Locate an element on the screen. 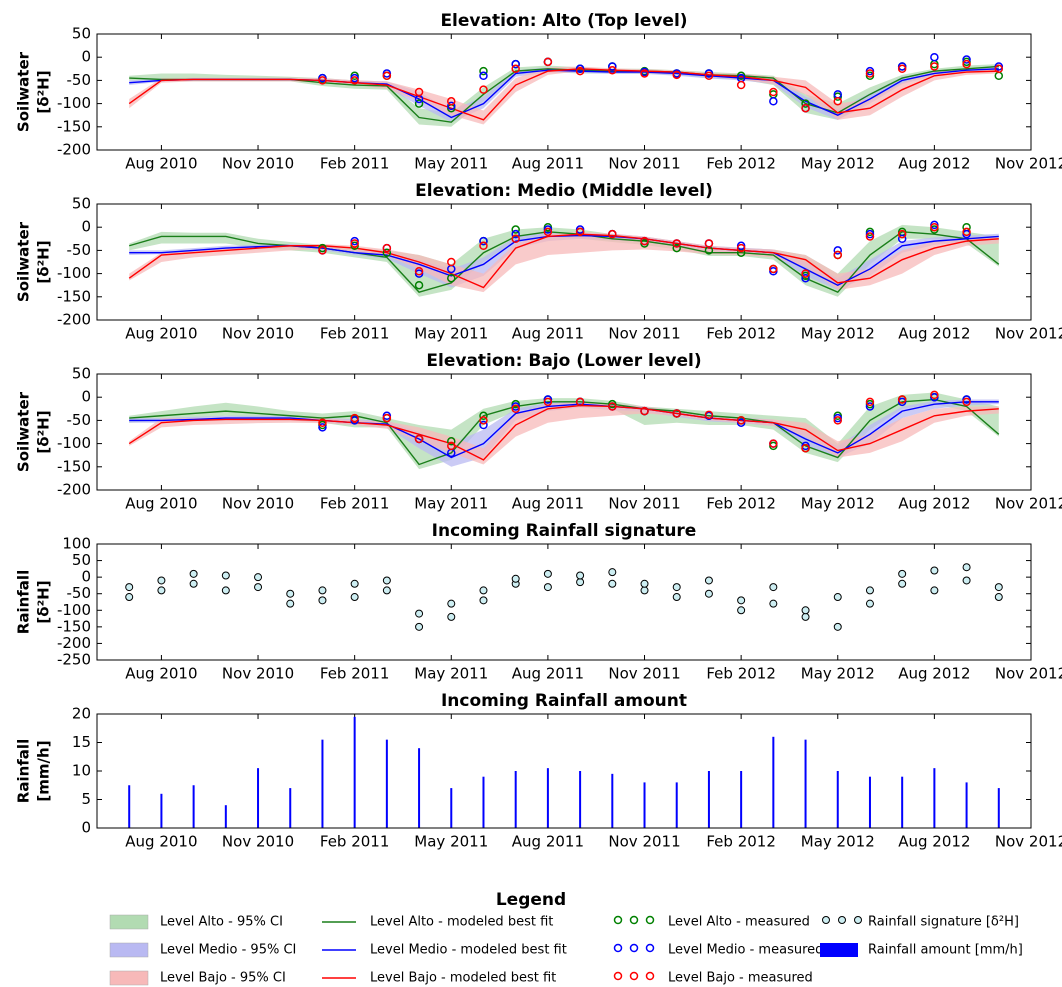 The image size is (1062, 987). model-line is located at coordinates (563, 94).